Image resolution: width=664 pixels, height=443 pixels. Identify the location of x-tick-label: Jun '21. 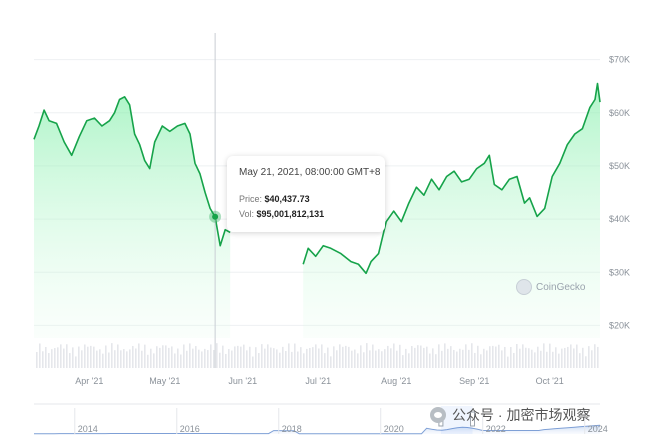
(242, 381).